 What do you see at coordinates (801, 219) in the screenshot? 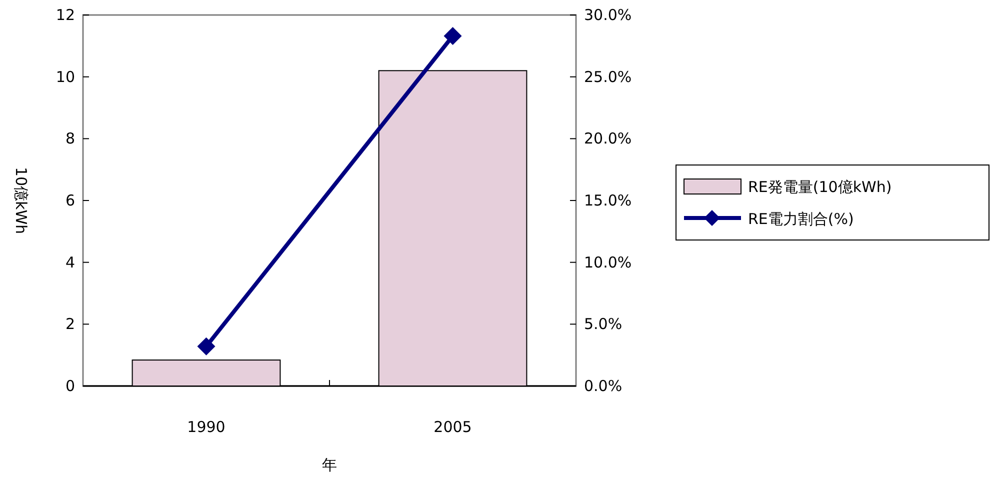
I see `legend-label: RE電力割合(%)` at bounding box center [801, 219].